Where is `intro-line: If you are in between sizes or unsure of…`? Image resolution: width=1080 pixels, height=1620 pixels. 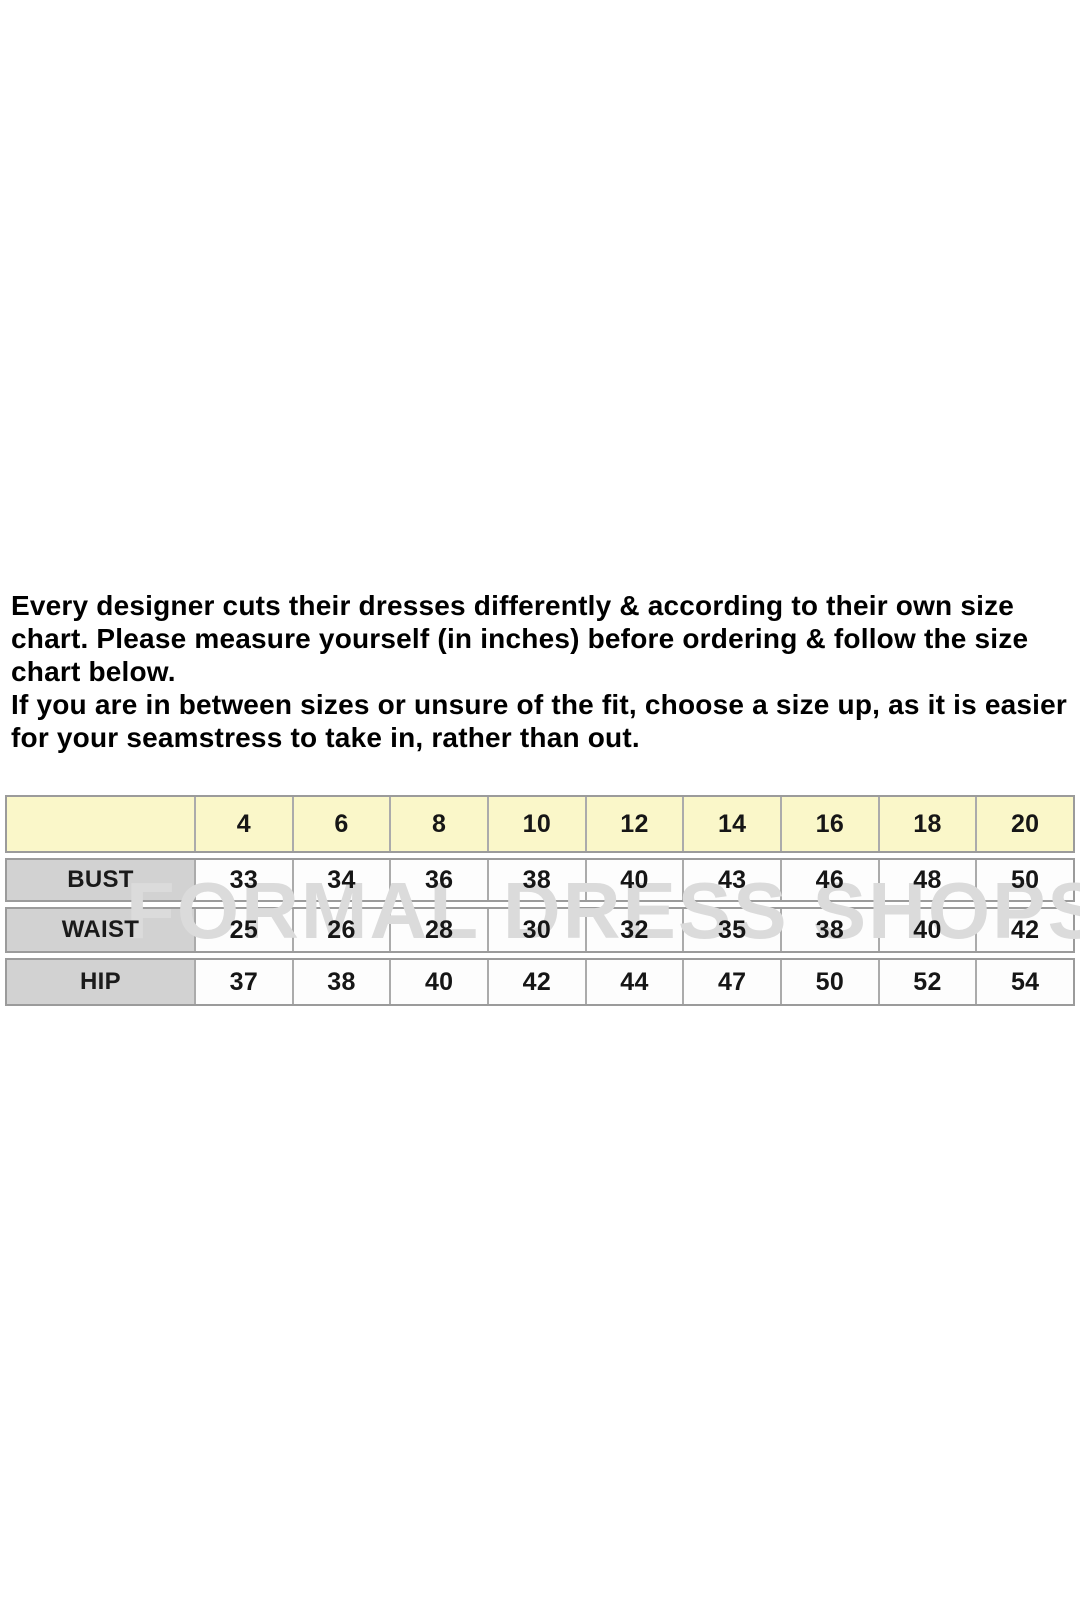 intro-line: If you are in between sizes or unsure of… is located at coordinates (539, 704).